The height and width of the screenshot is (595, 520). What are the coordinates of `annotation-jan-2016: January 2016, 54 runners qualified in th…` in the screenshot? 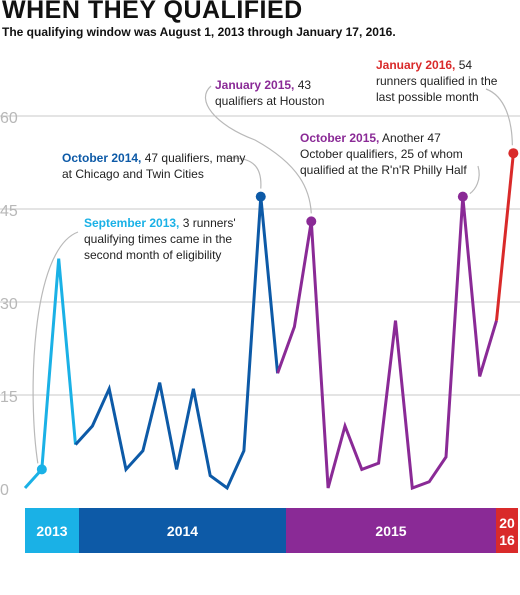 It's located at (443, 81).